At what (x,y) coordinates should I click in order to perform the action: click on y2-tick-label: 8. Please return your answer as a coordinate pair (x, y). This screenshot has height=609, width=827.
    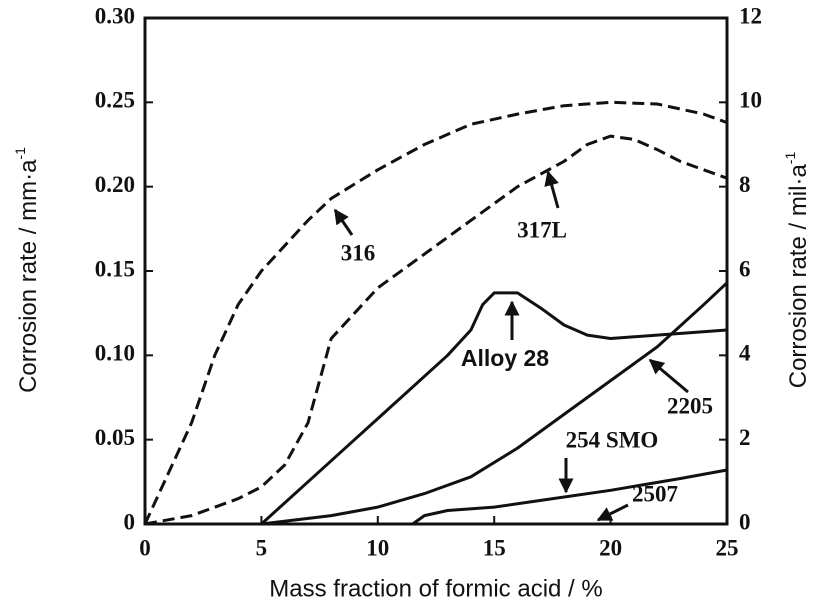
    Looking at the image, I should click on (745, 184).